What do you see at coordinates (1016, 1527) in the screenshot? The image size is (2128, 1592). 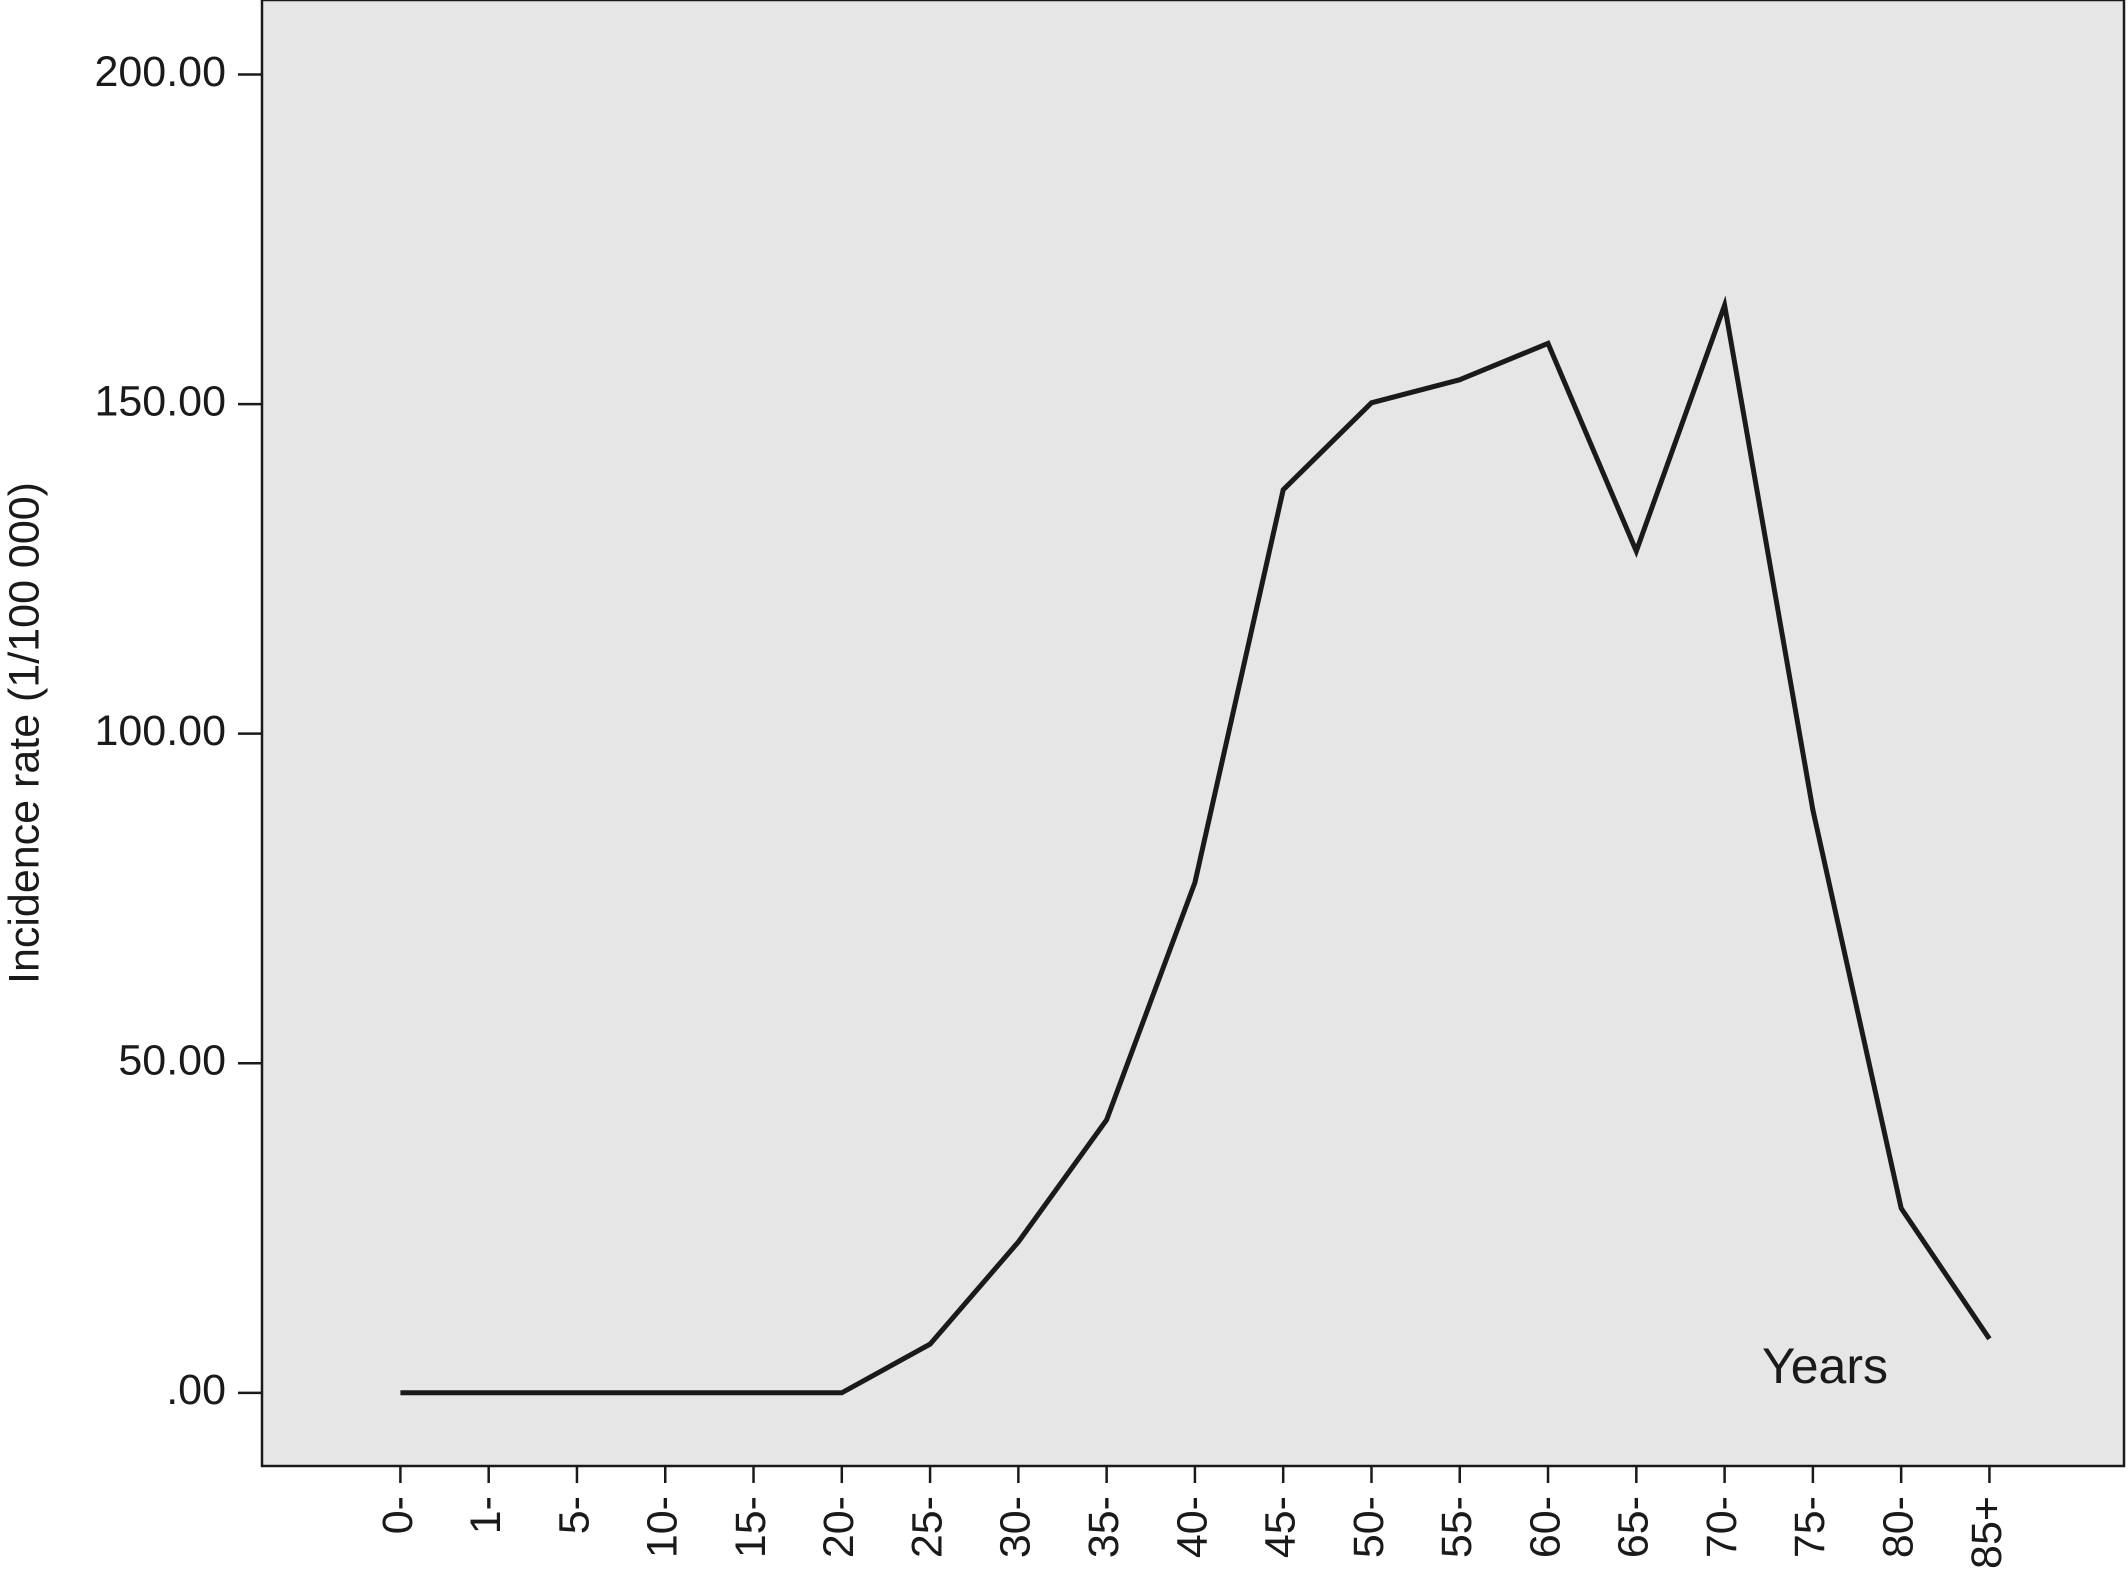 I see `x-tick-label: 30-` at bounding box center [1016, 1527].